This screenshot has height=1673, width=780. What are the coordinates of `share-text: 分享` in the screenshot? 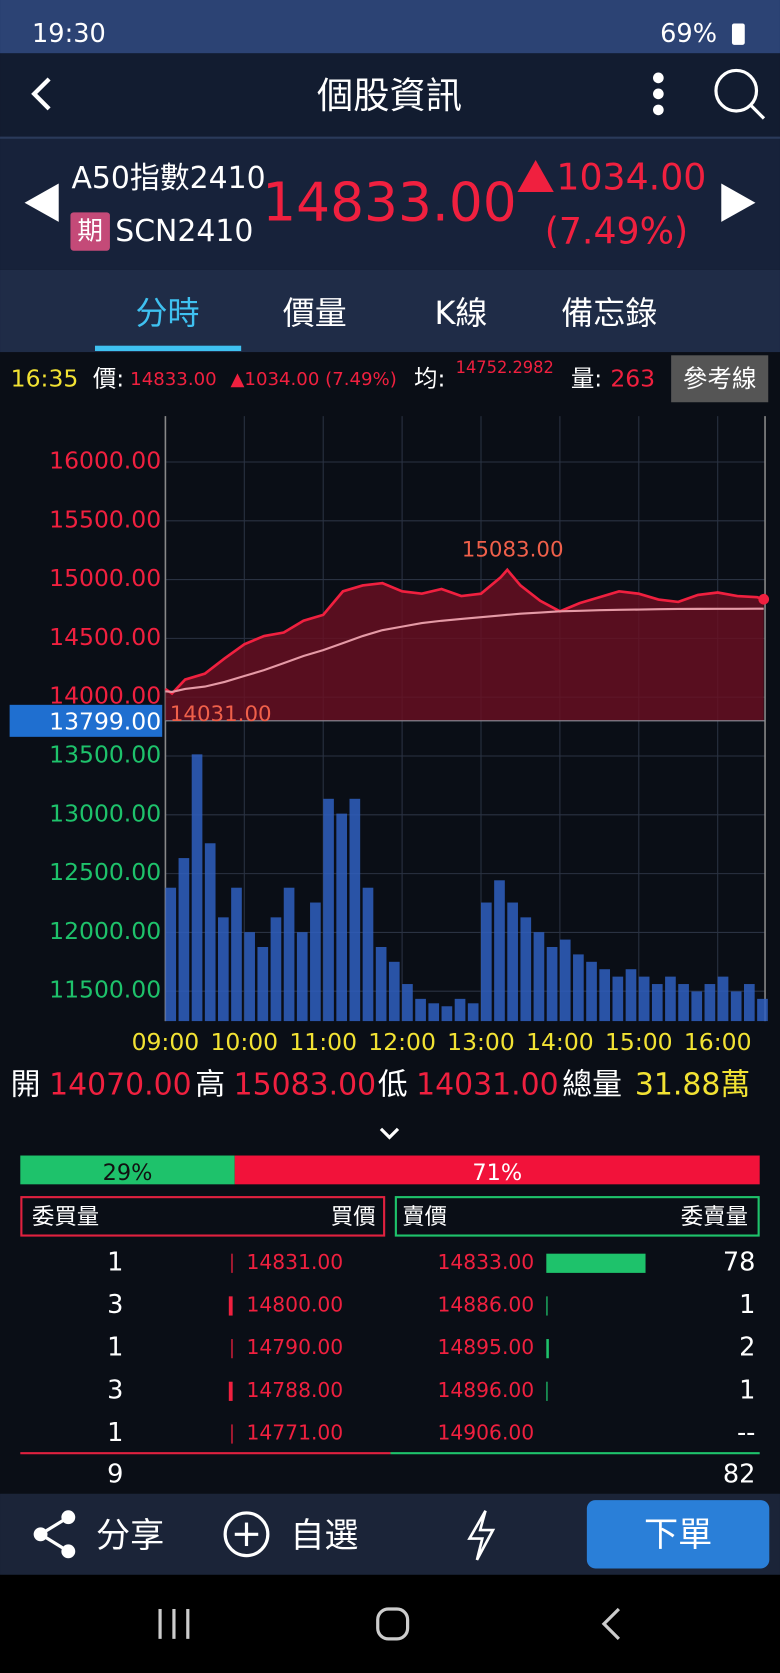 It's located at (130, 1536).